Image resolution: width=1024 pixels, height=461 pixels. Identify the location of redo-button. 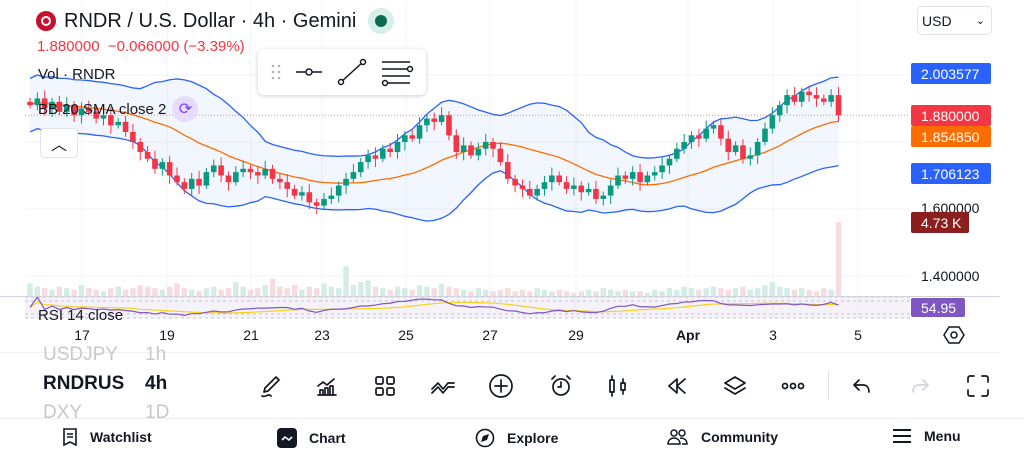
(920, 386).